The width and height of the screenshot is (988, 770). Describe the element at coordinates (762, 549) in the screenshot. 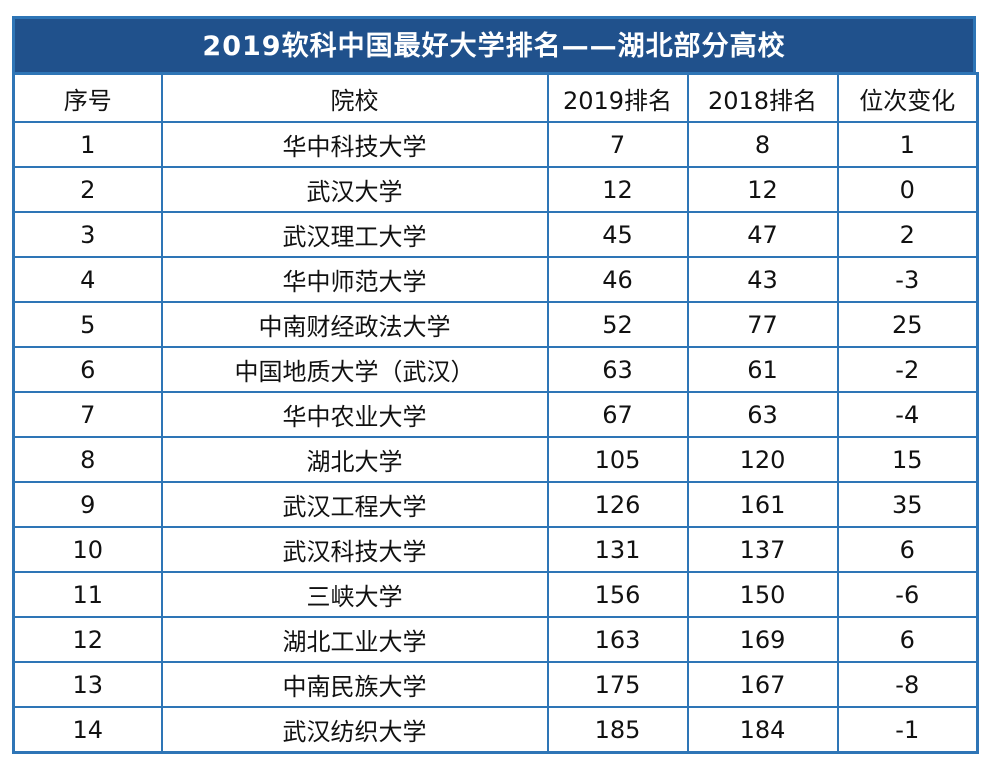

I see `rank-2018-cell: 137` at that location.